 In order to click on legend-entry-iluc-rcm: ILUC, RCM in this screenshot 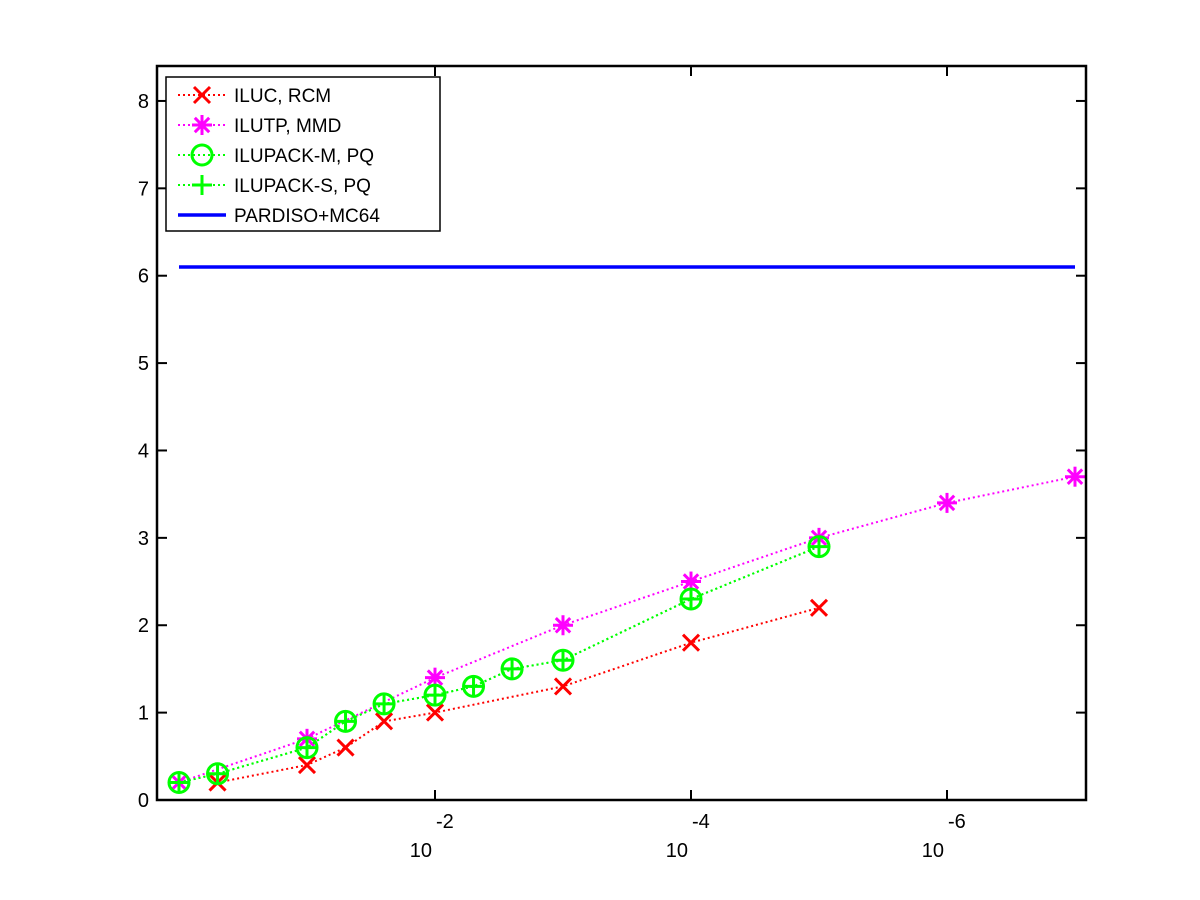, I will do `click(254, 96)`.